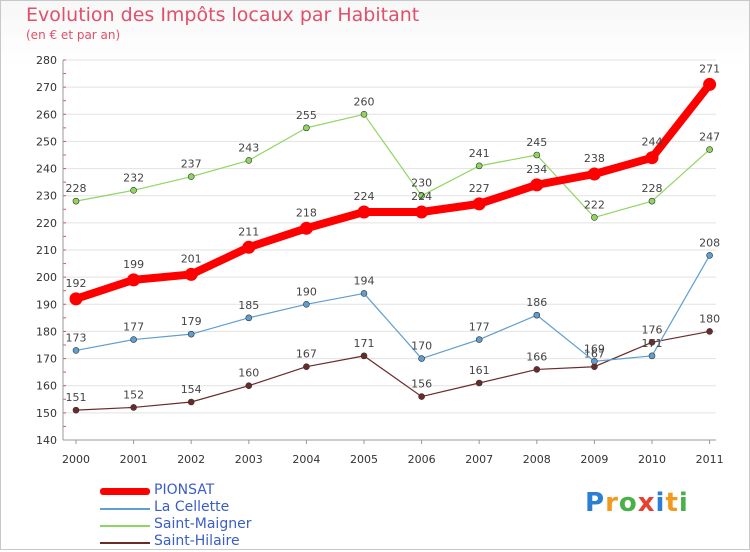 This screenshot has height=552, width=750. Describe the element at coordinates (306, 115) in the screenshot. I see `data-label: 255` at that location.